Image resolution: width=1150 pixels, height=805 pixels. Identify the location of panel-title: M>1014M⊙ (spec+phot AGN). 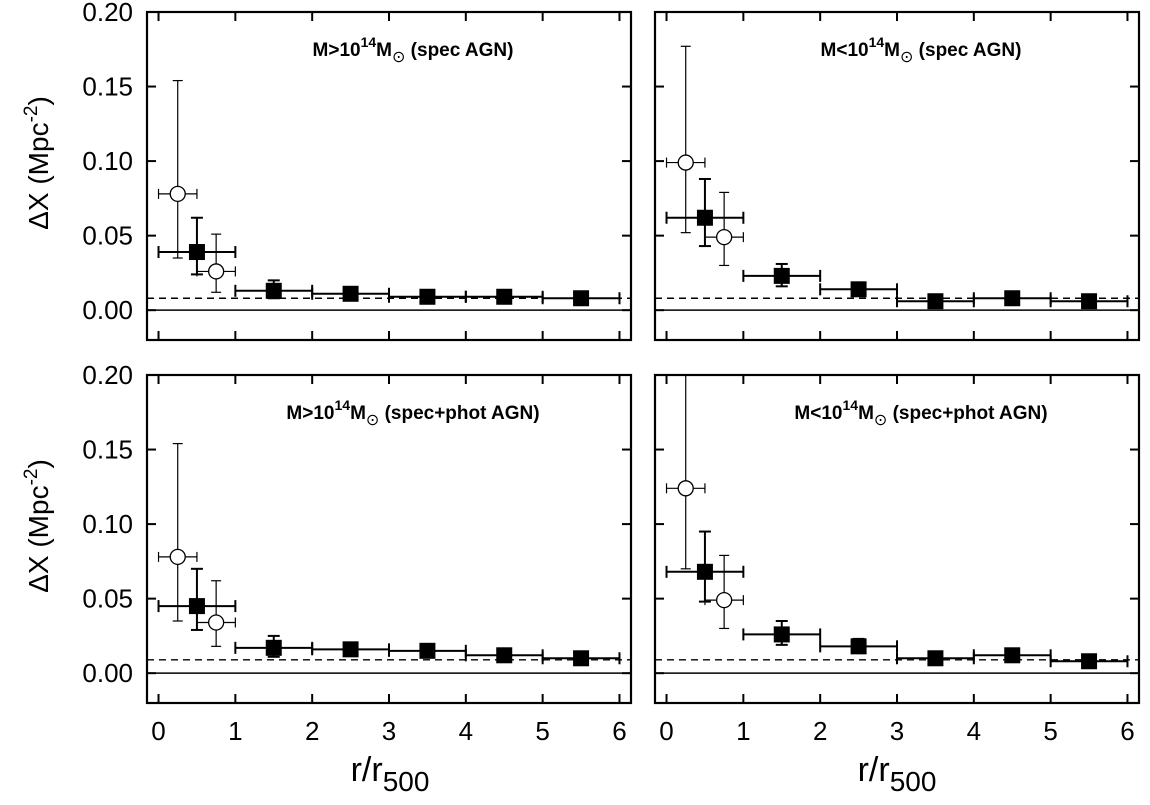
(412, 413).